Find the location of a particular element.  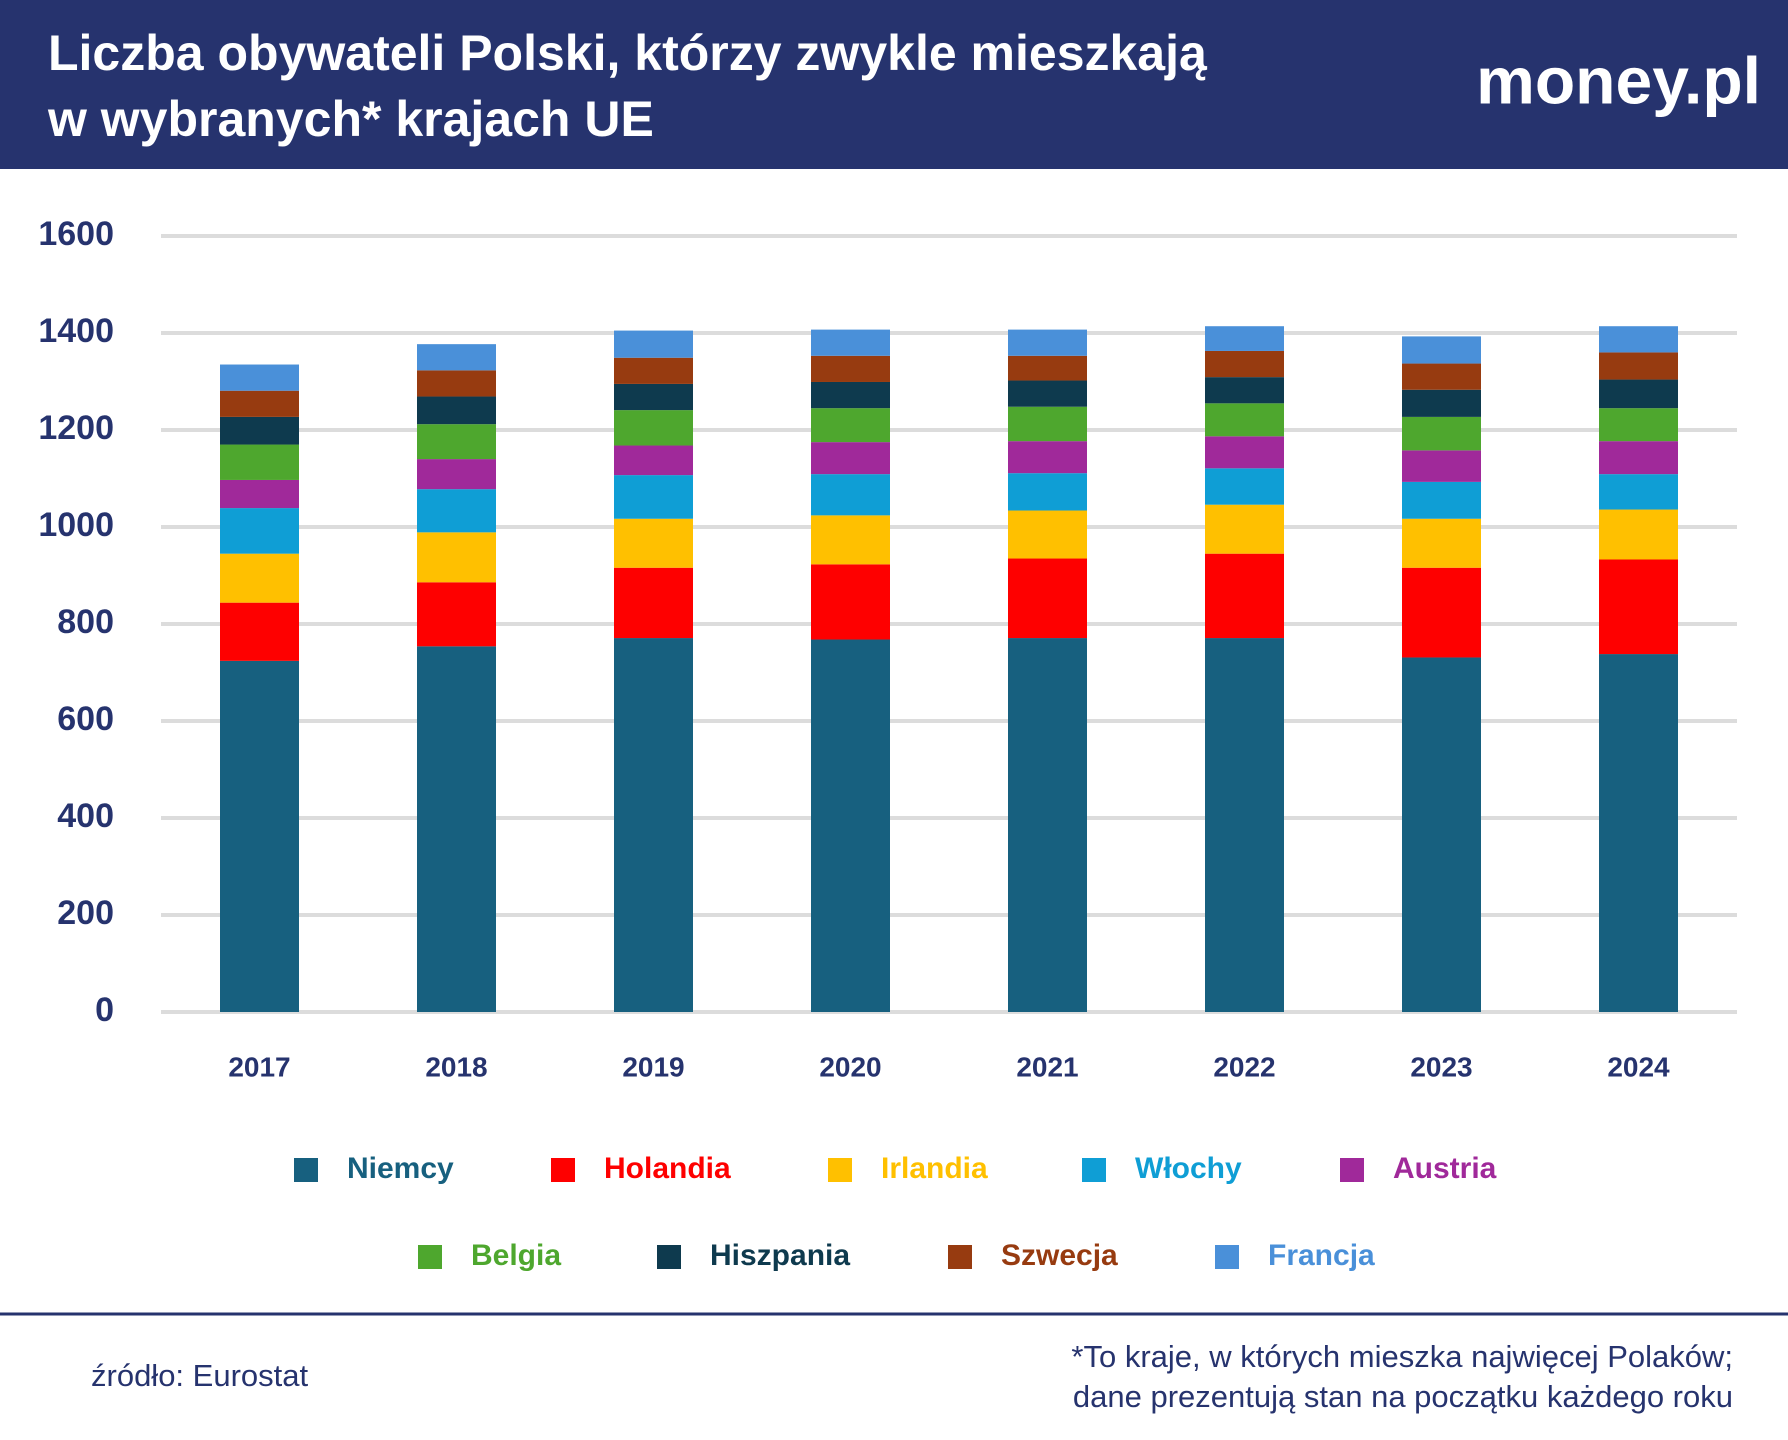

y-tick-label: 1200 is located at coordinates (76, 428).